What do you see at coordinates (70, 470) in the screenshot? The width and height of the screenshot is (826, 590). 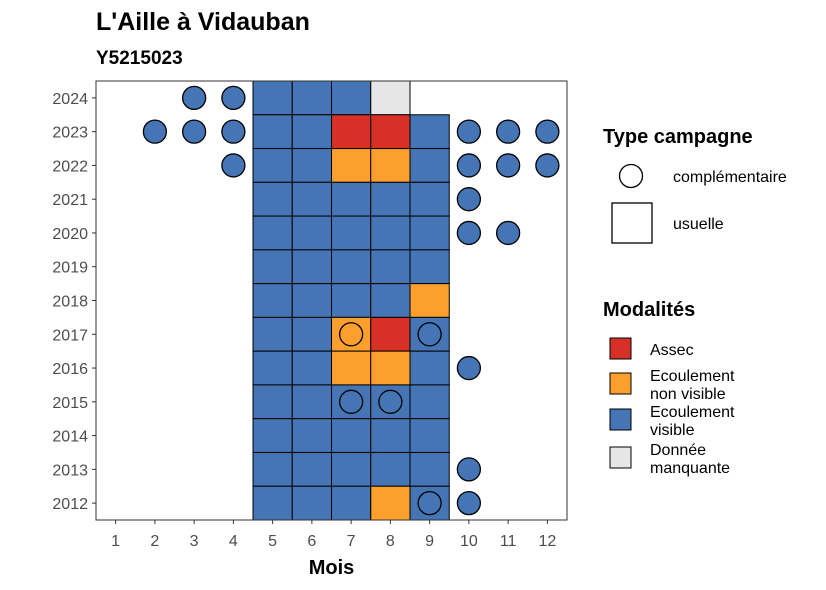 I see `y-tick-label-2013: 2013` at bounding box center [70, 470].